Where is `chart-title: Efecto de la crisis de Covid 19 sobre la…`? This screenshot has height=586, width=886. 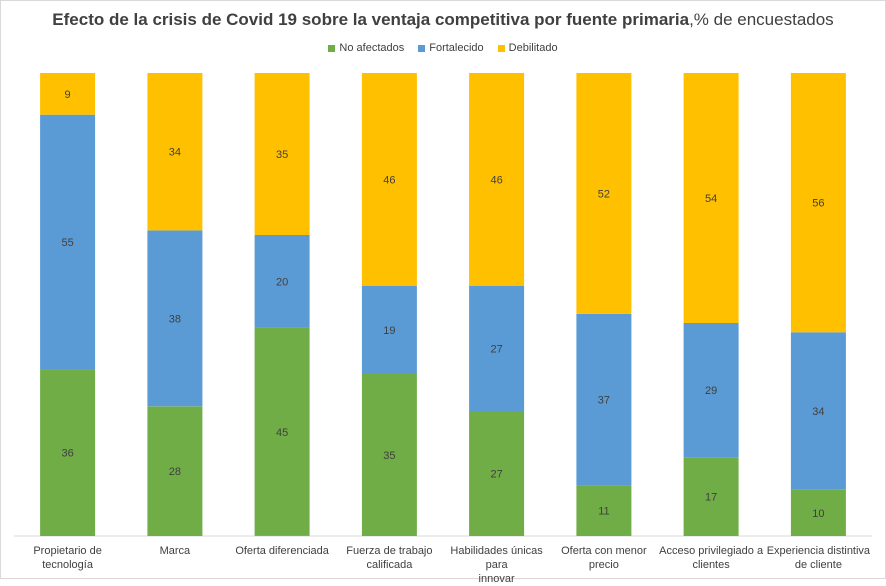 chart-title: Efecto de la crisis de Covid 19 sobre la… is located at coordinates (443, 20).